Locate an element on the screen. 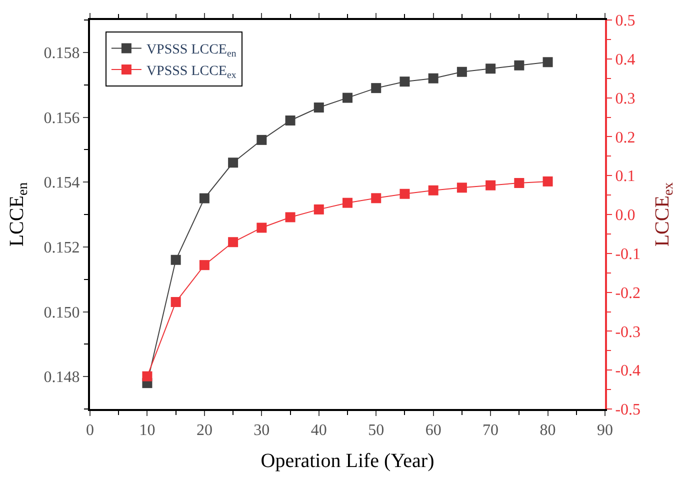 The image size is (690, 479). x-tick-label: 30 is located at coordinates (262, 431).